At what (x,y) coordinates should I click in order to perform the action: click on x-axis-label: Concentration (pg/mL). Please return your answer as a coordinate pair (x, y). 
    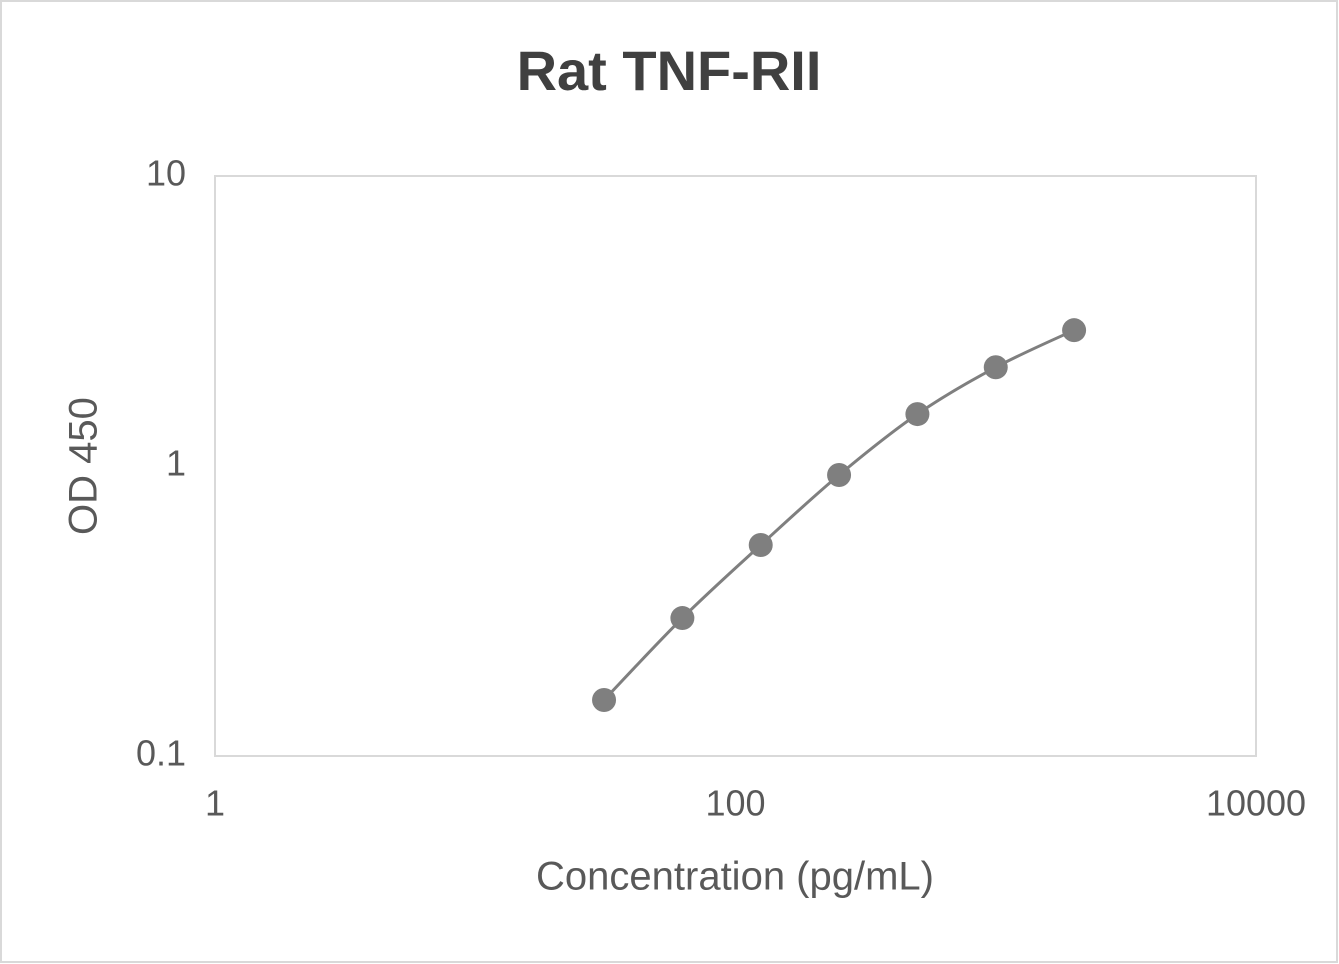
    Looking at the image, I should click on (735, 877).